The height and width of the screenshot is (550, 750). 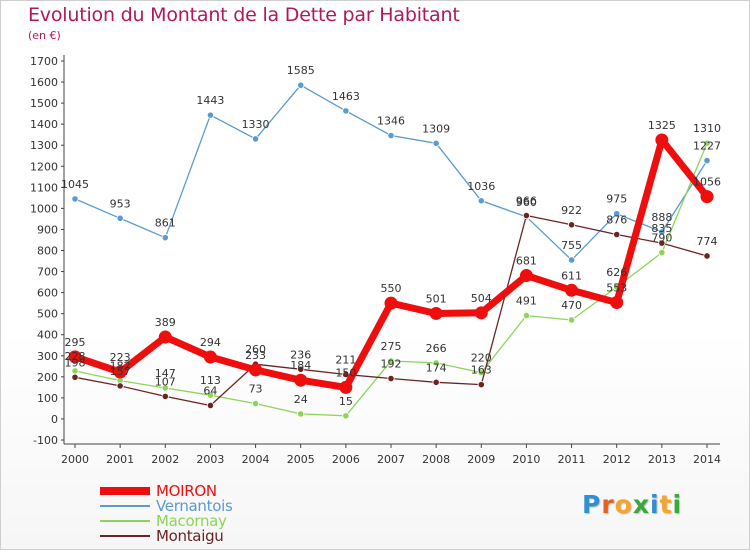 I want to click on legend-swatch-vernantois, so click(x=125, y=506).